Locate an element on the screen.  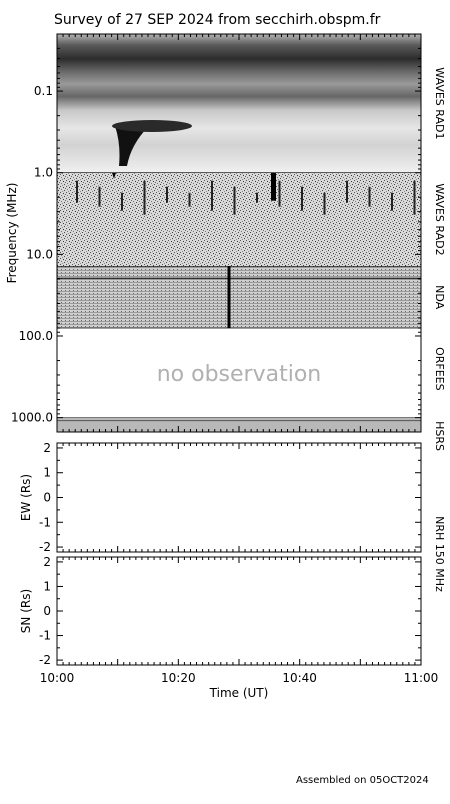
sn-panel: 2 1 0 -1 -2 SN (Rs) is located at coordinates (220, 611).